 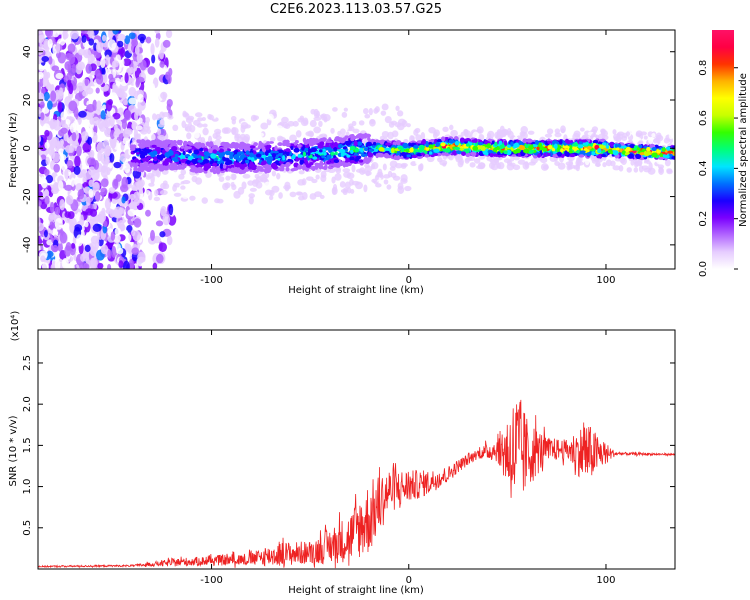 I want to click on x-tick-label: 0, so click(x=409, y=280).